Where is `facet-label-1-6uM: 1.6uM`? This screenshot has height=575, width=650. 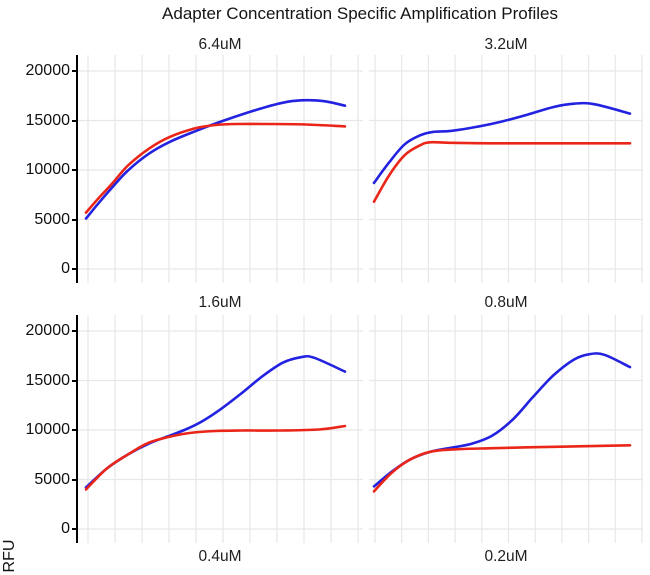 facet-label-1-6uM: 1.6uM is located at coordinates (220, 302).